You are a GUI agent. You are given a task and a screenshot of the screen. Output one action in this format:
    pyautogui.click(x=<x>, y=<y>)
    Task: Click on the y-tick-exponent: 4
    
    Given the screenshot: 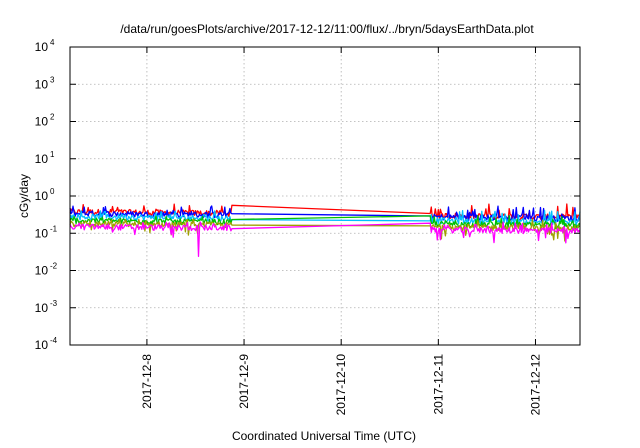 What is the action you would take?
    pyautogui.click(x=52, y=42)
    